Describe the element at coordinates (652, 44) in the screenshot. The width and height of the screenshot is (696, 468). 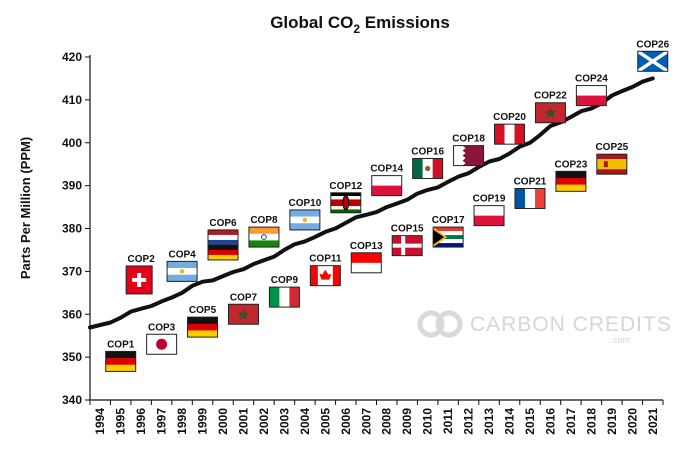
I see `cop-label: COP26` at that location.